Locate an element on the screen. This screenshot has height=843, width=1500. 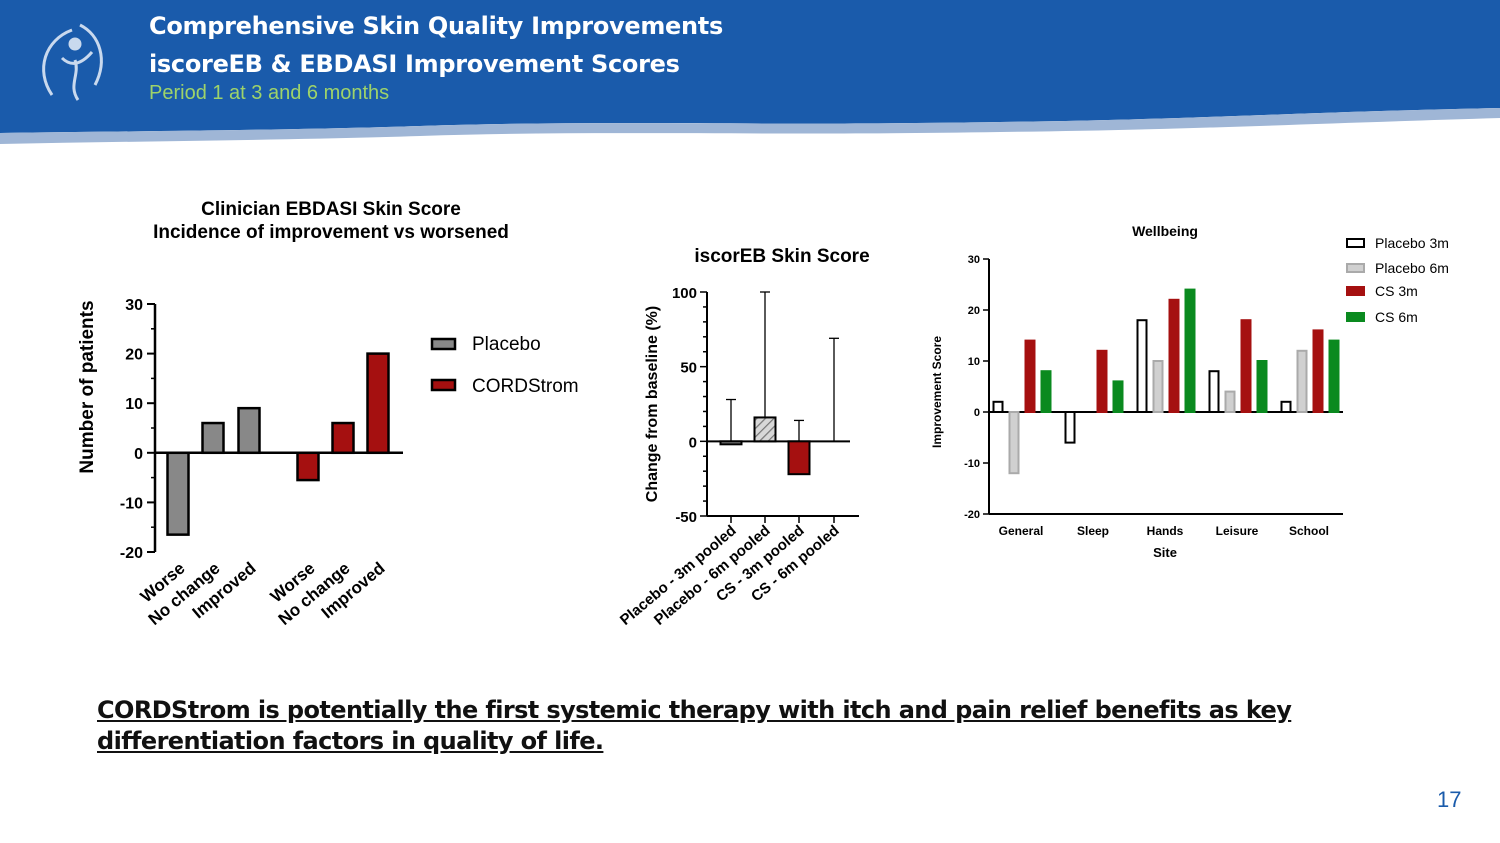
chart3-y-tick-label: 30 is located at coordinates (974, 260).